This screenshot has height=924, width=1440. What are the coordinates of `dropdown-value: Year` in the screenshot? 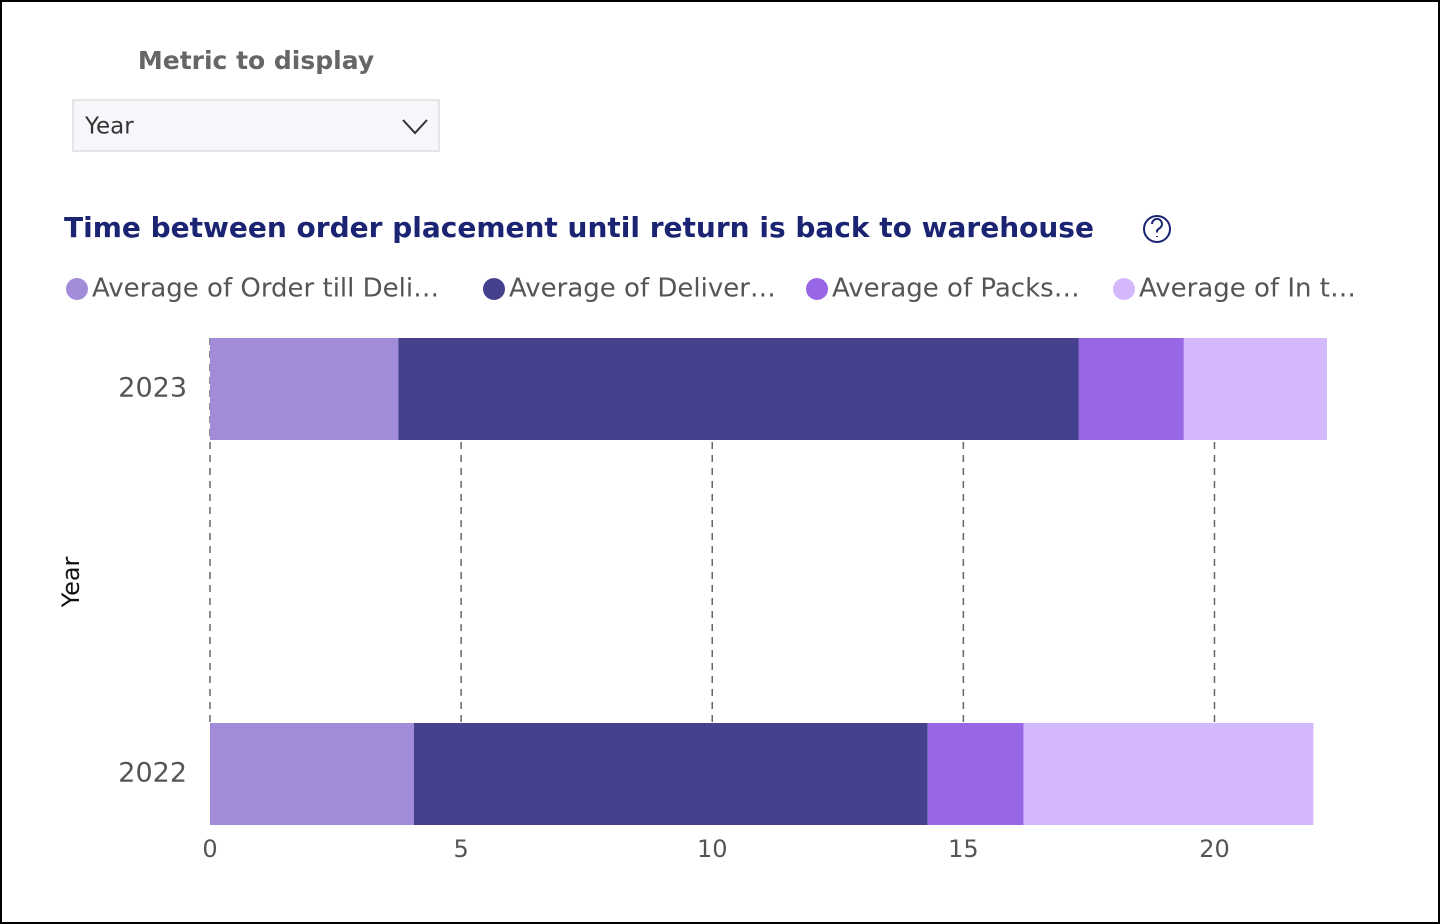 It's located at (109, 127).